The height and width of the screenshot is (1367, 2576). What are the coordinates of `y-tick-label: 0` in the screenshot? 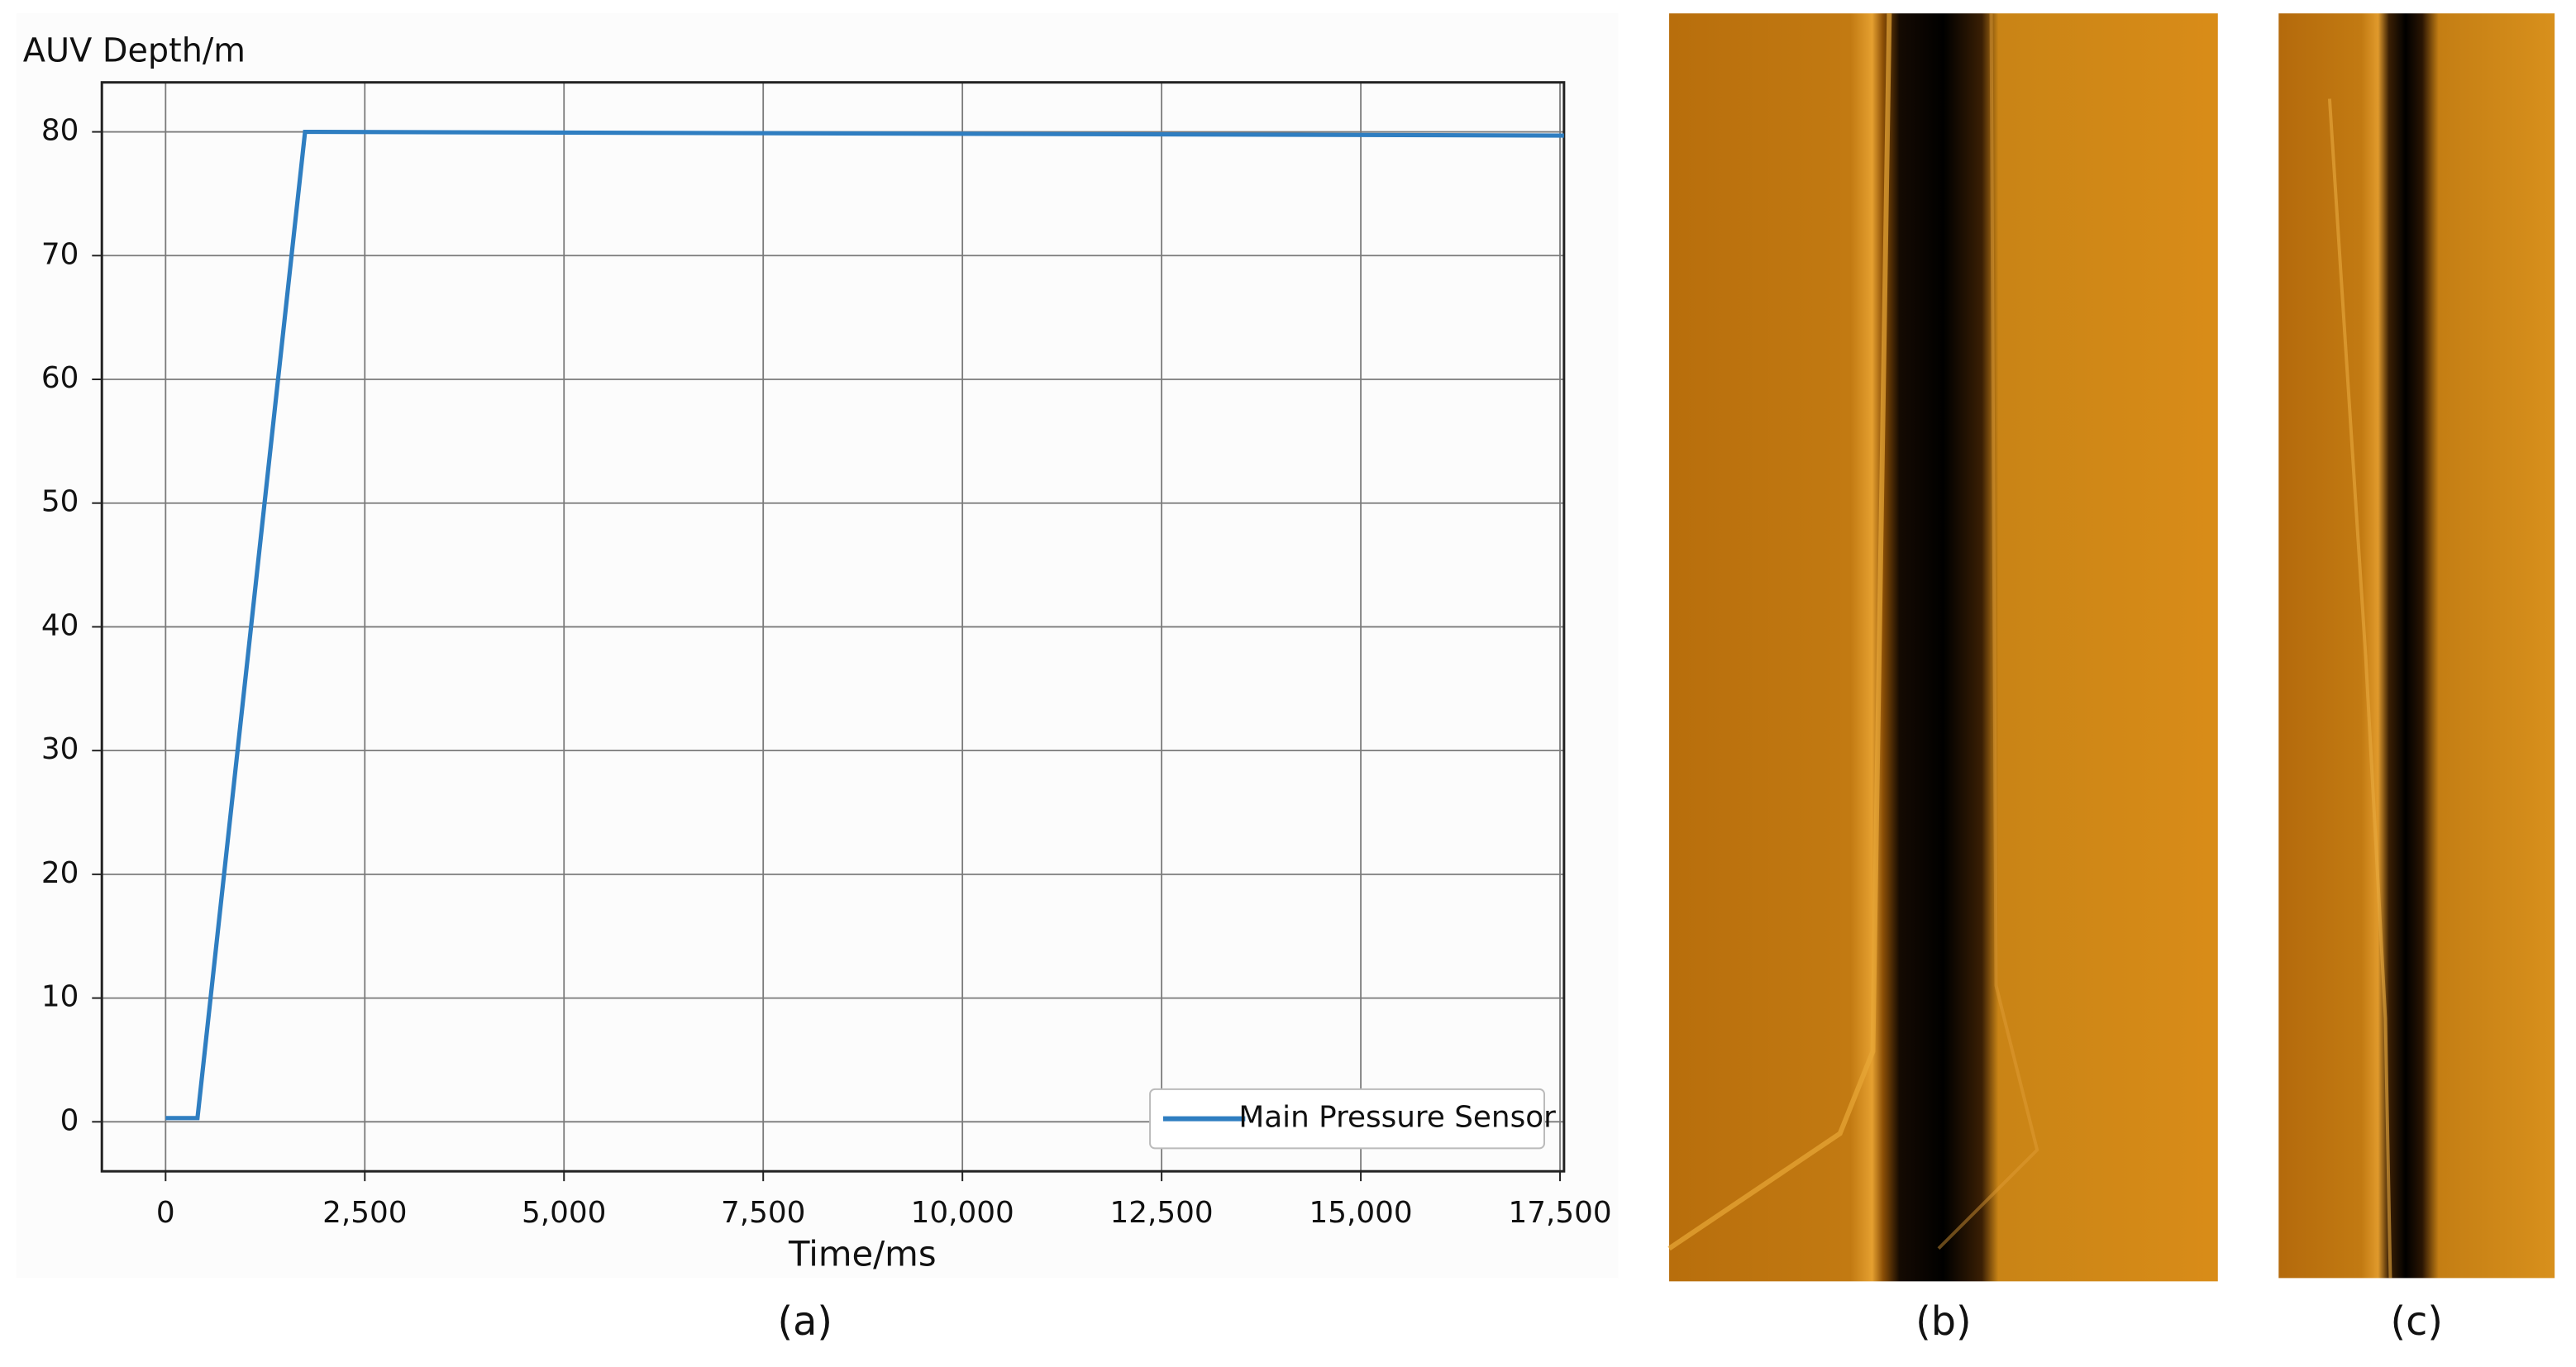 It's located at (69, 1120).